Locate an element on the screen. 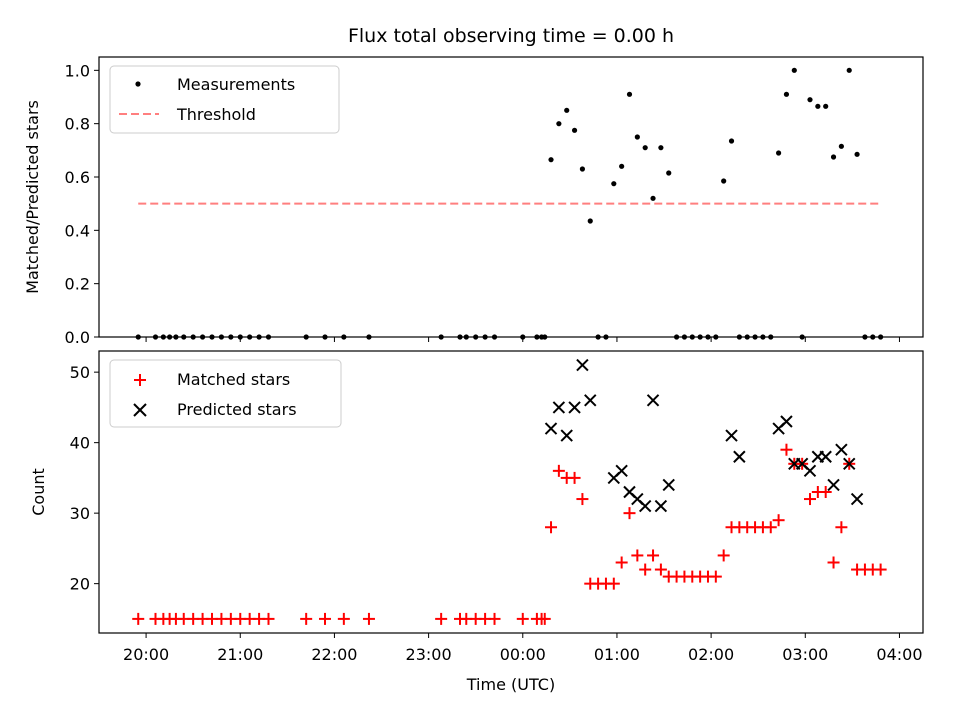 This screenshot has height=720, width=960. x-tick-label: 01:00 is located at coordinates (617, 654).